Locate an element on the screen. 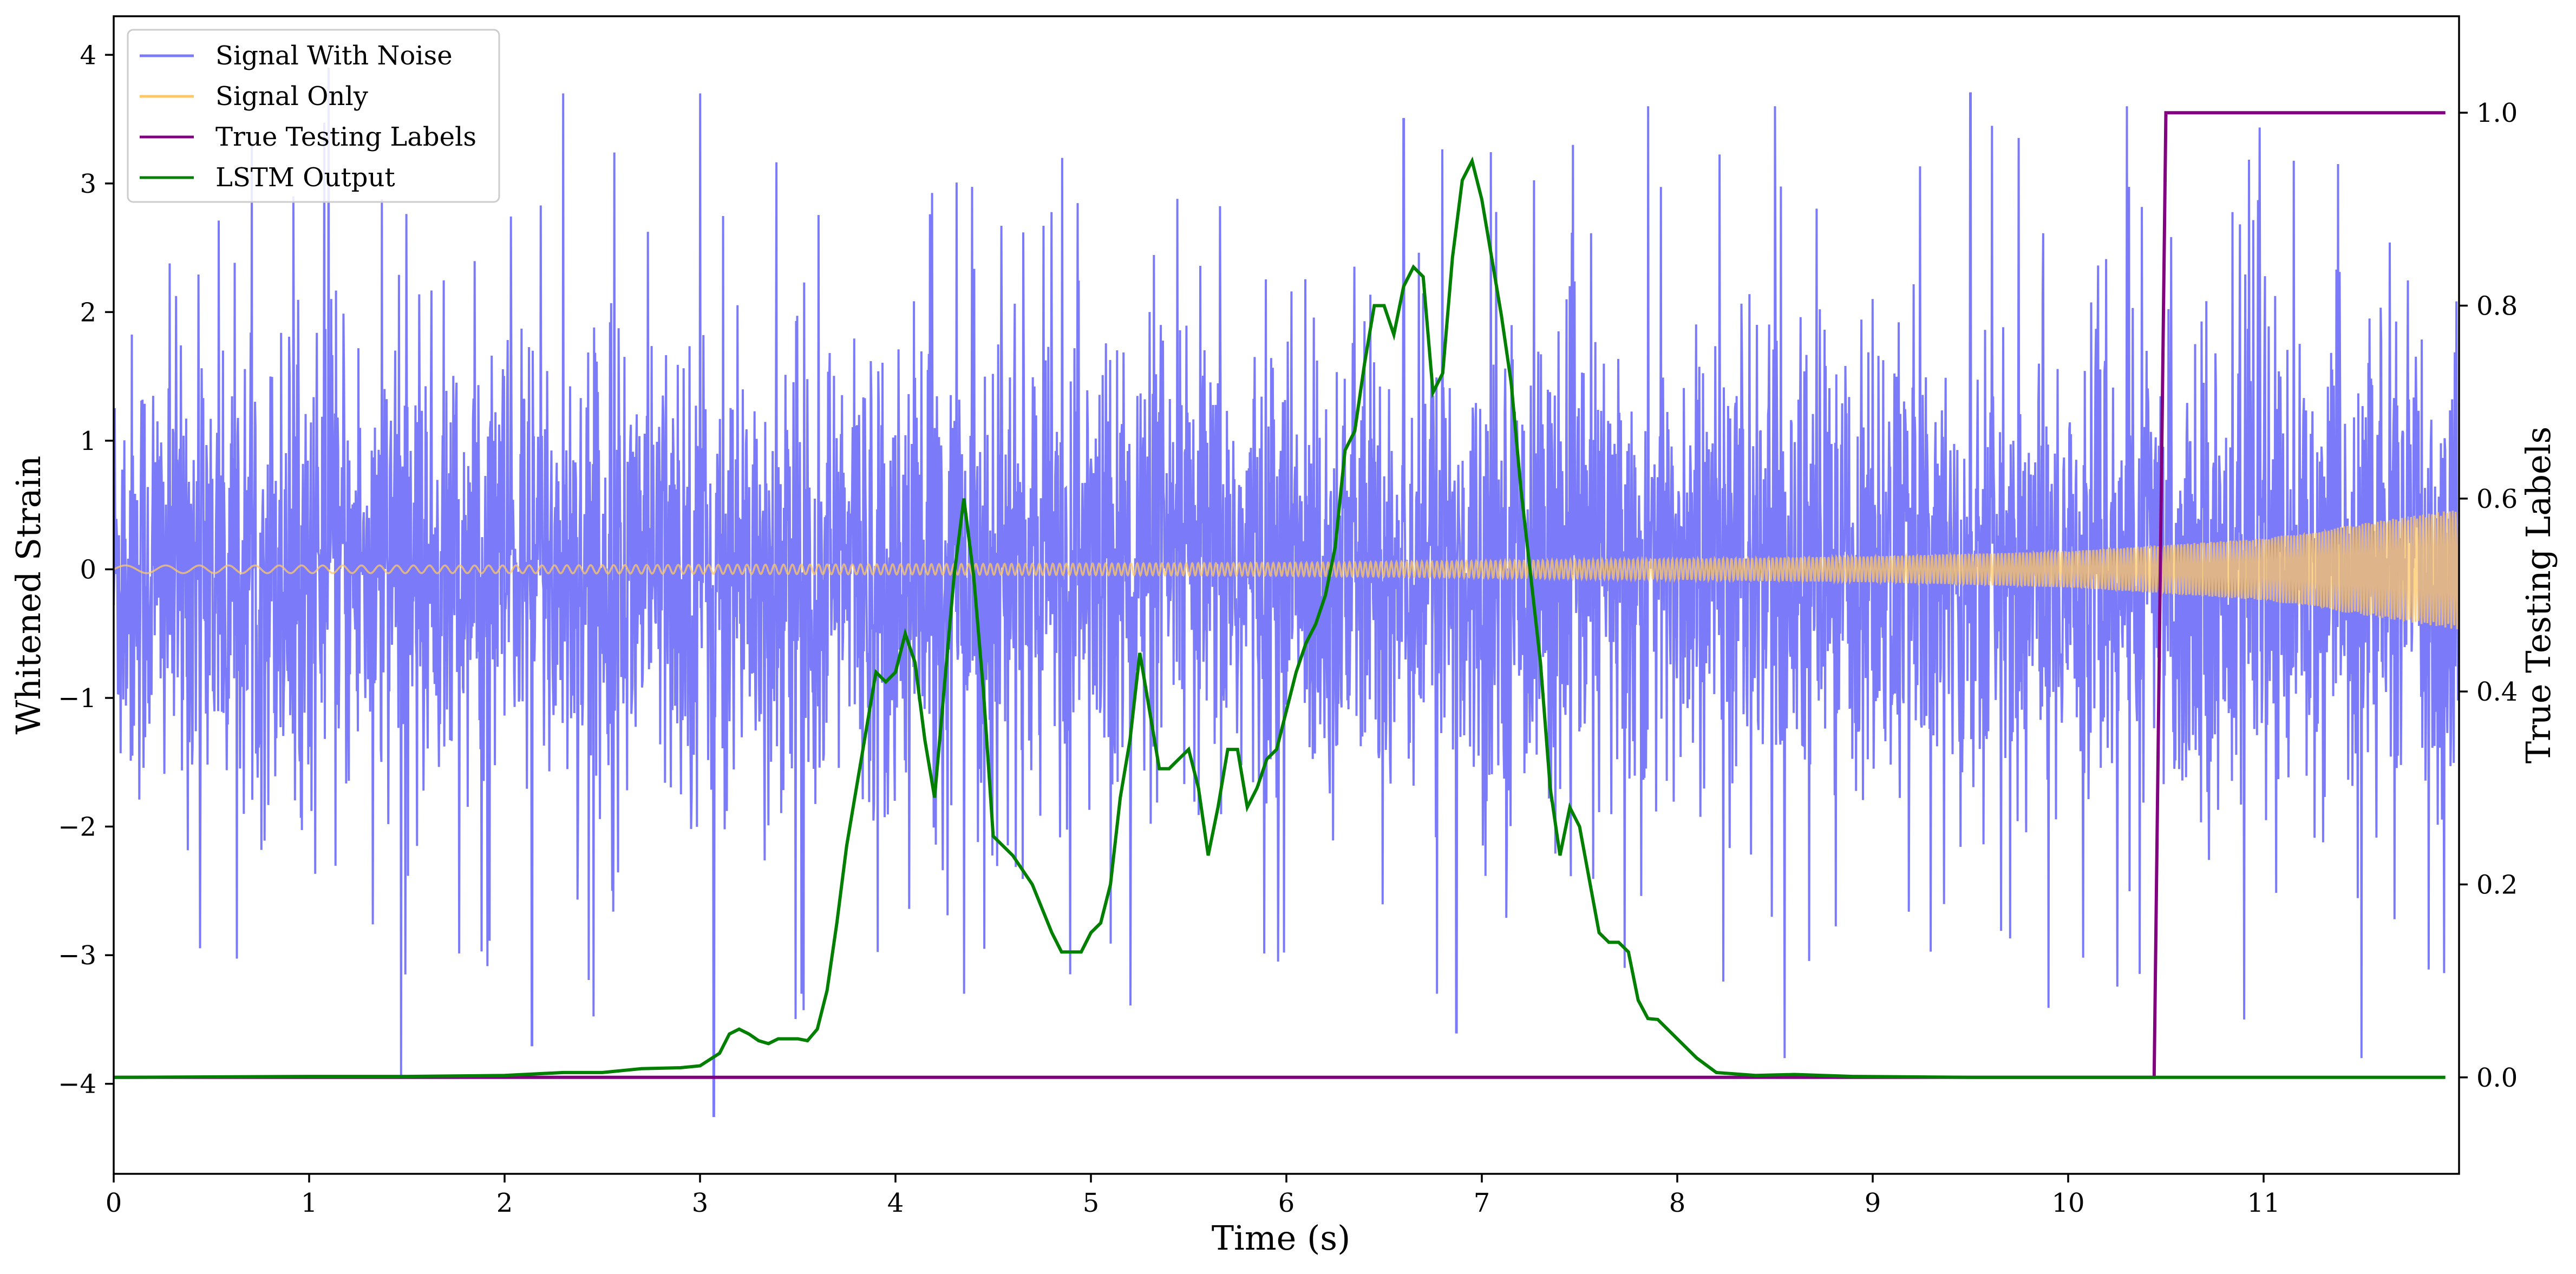  y-axis-right: 0.0 0.2 0.4 0.6 0.8 1.0 is located at coordinates (2488, 595).